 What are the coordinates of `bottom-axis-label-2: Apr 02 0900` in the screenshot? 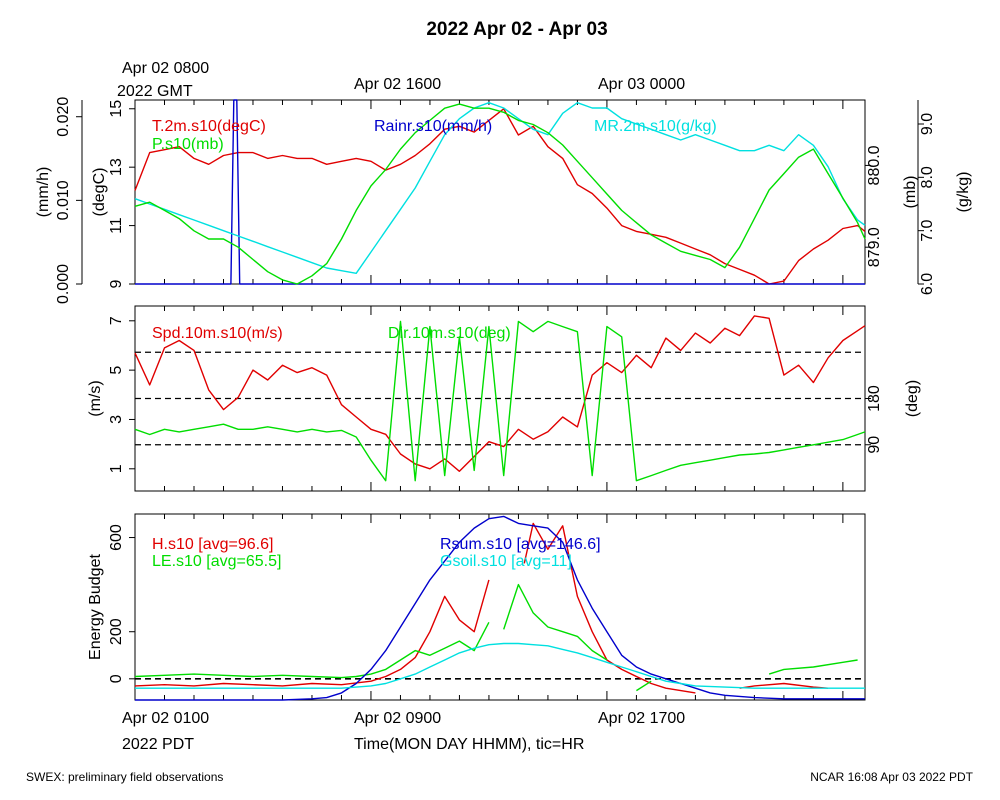 It's located at (397, 718).